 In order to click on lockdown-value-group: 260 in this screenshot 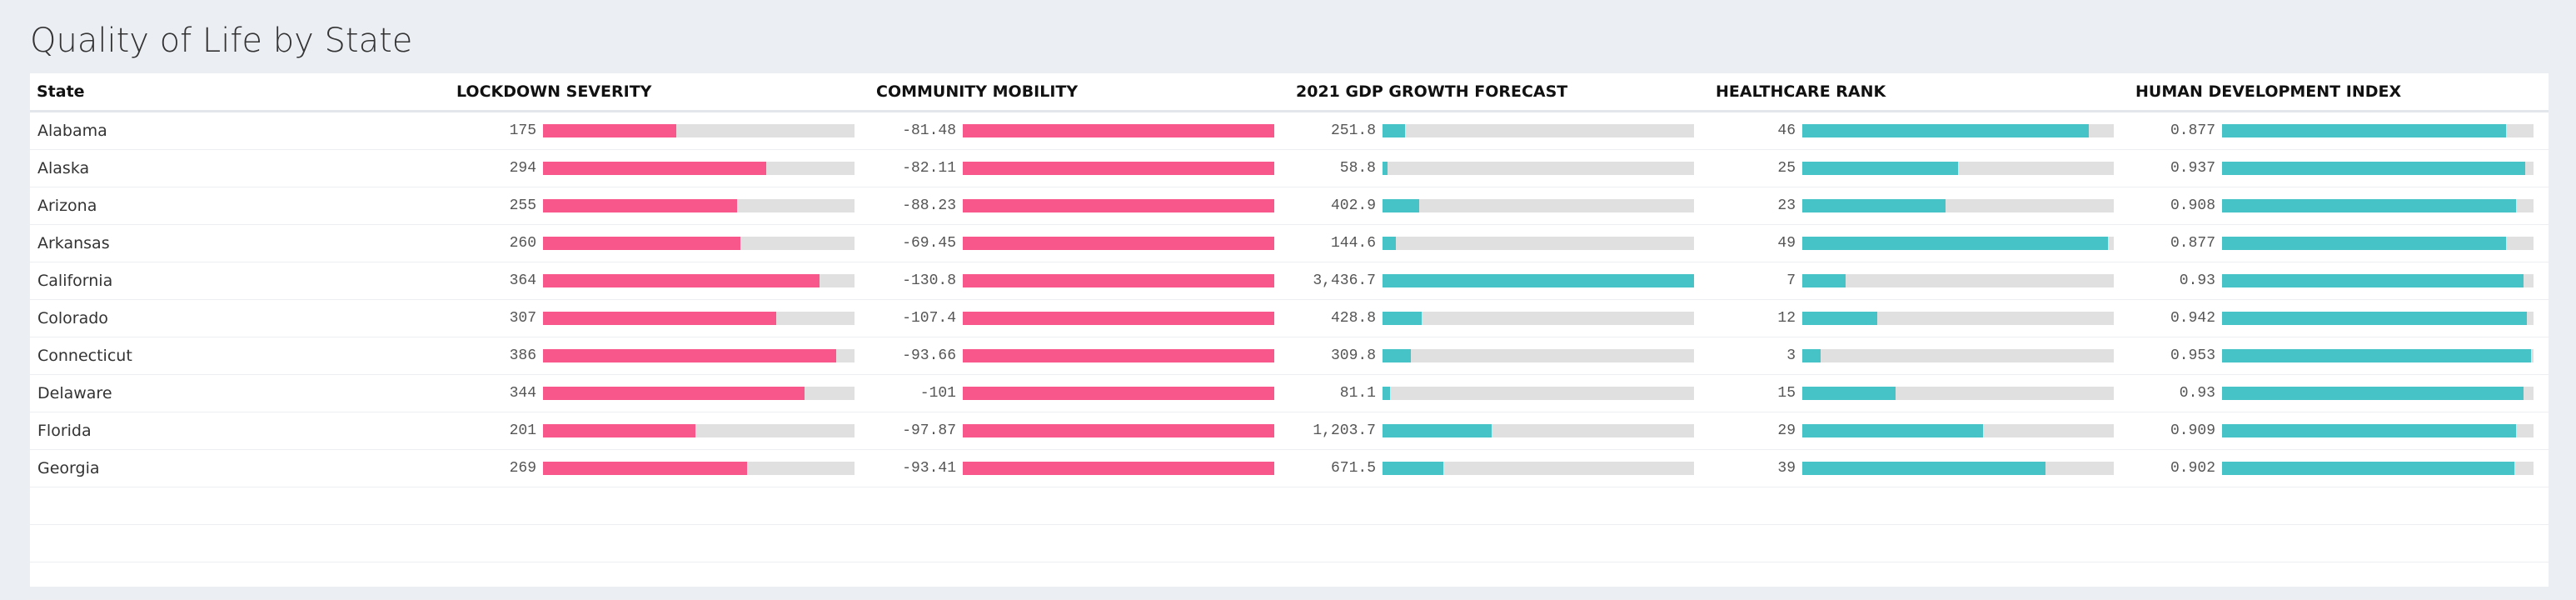, I will do `click(660, 243)`.